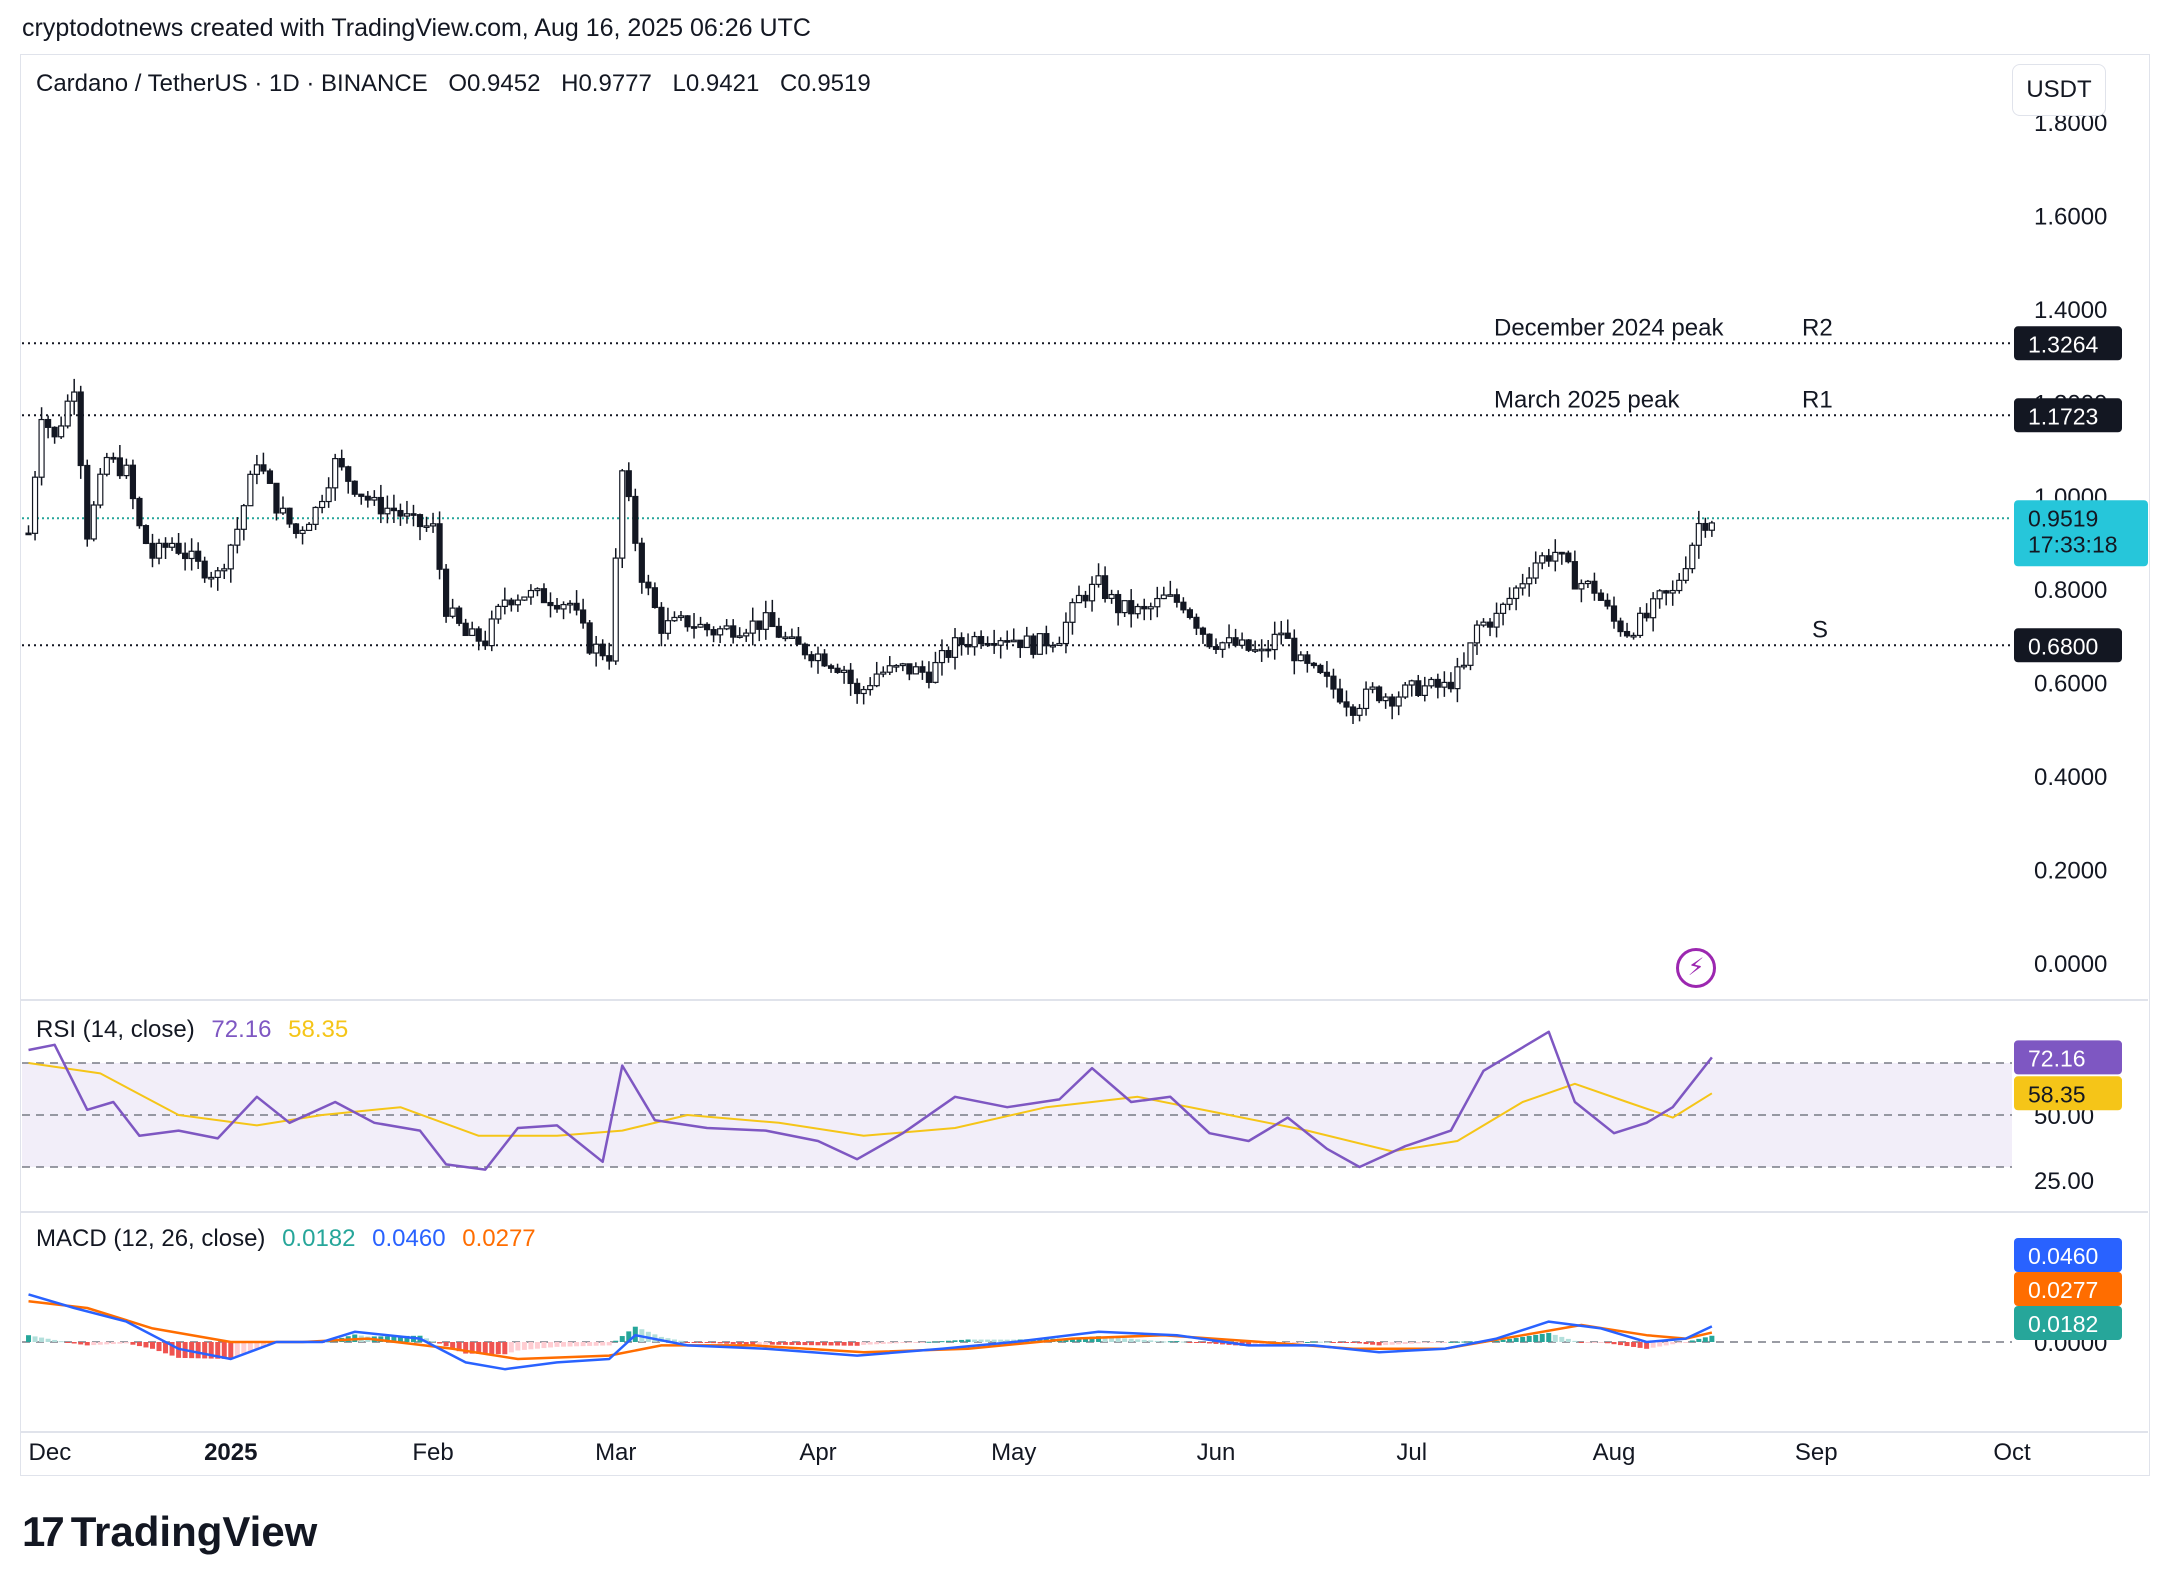 This screenshot has height=1592, width=2168. What do you see at coordinates (115, 1029) in the screenshot?
I see `rsi-label: RSI (14, close)` at bounding box center [115, 1029].